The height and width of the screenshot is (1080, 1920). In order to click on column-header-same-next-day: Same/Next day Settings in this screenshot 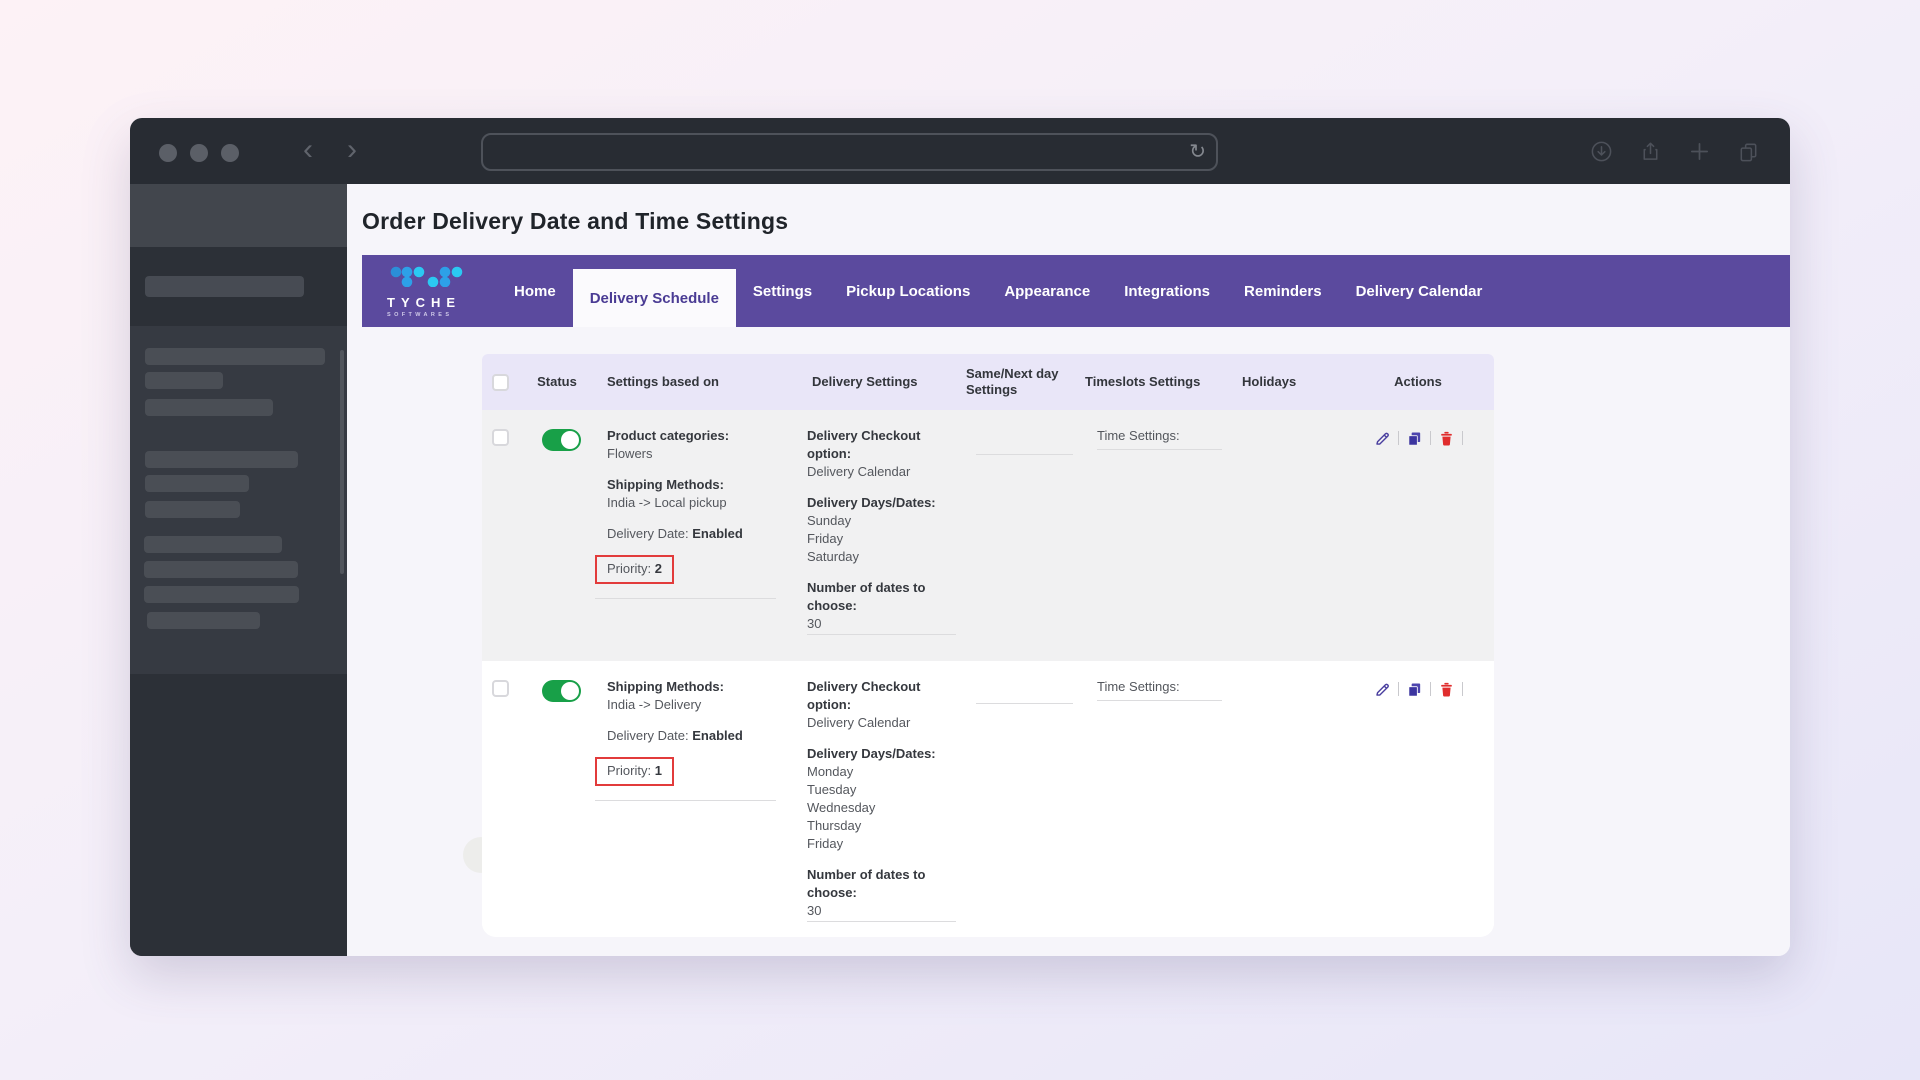, I will do `click(1012, 381)`.